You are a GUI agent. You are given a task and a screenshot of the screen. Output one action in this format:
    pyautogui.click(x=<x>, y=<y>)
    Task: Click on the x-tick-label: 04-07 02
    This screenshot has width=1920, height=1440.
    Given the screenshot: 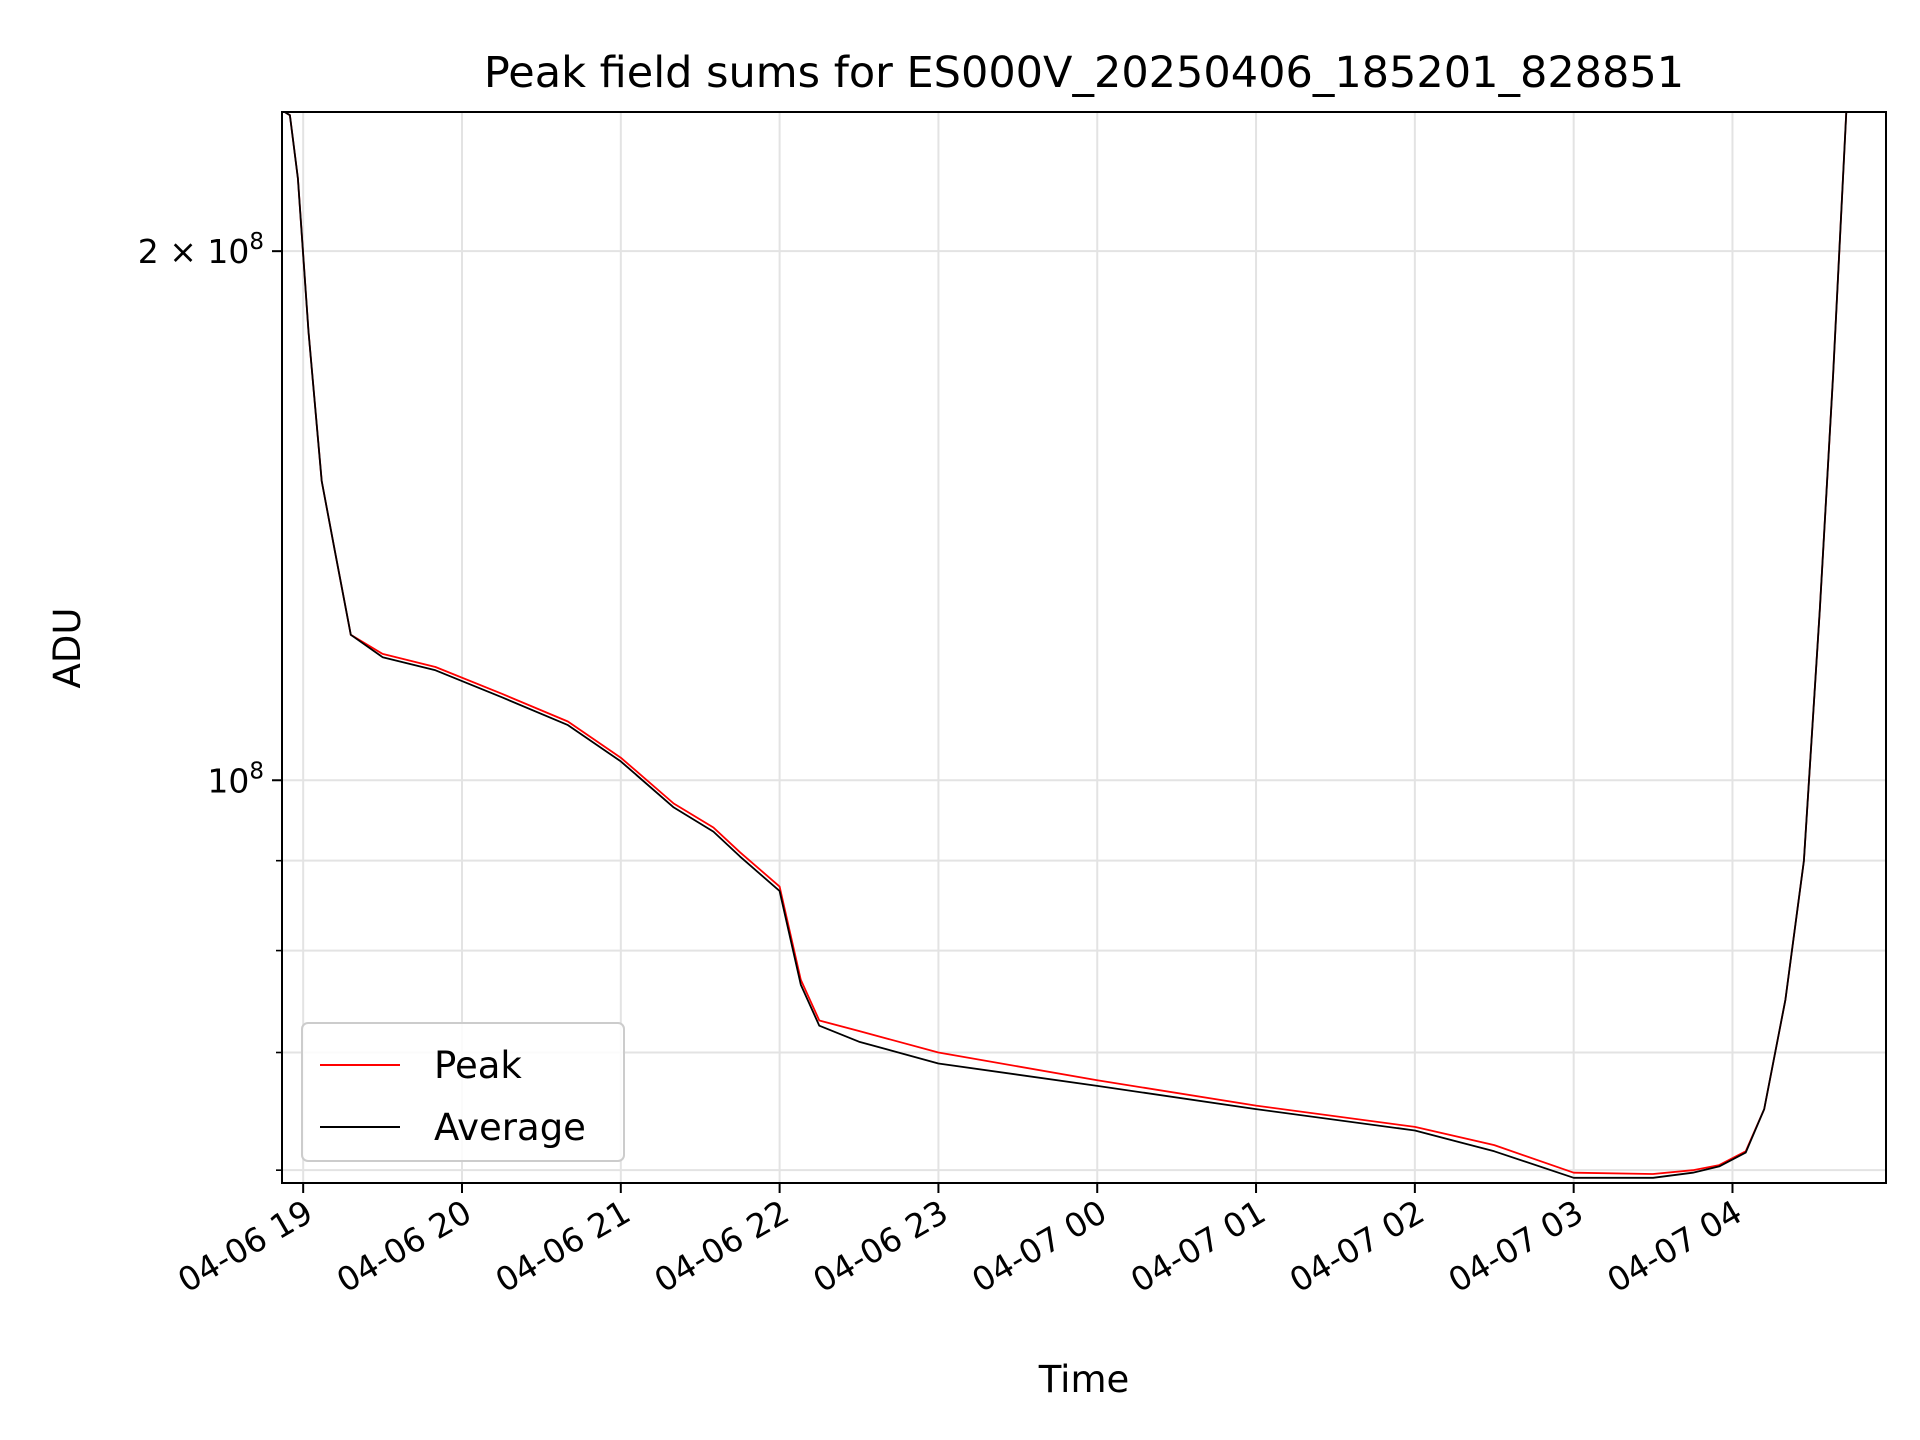 What is the action you would take?
    pyautogui.click(x=1357, y=1246)
    